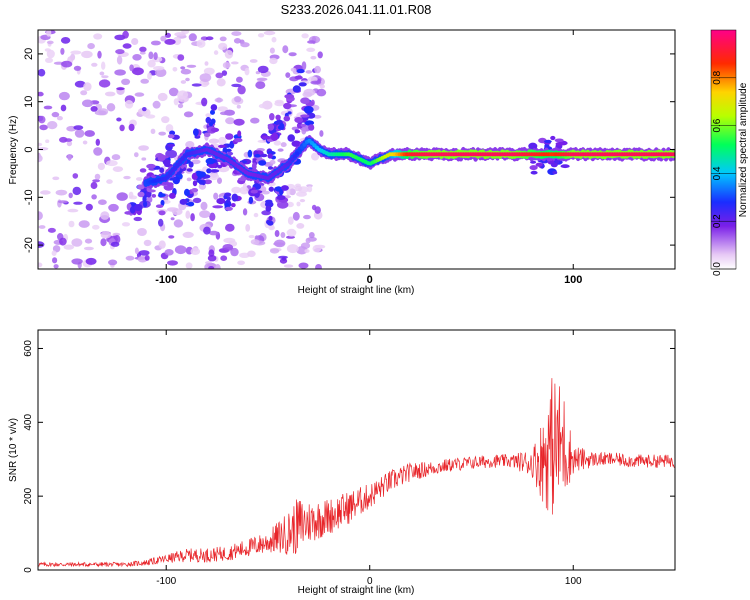 This screenshot has height=600, width=750. Describe the element at coordinates (743, 149) in the screenshot. I see `colorbar-label: Normalized spectral amplitude` at that location.